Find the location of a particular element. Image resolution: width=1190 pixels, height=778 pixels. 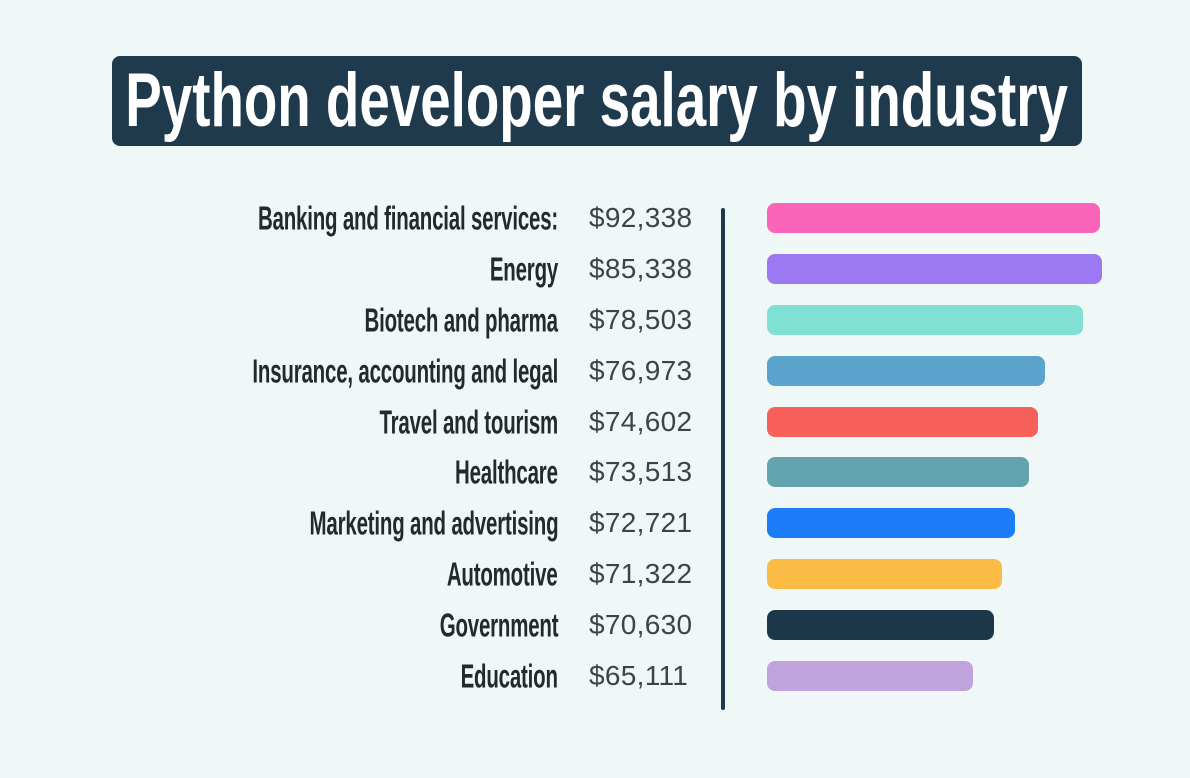

title-banner: Python developer salary by industry is located at coordinates (597, 101).